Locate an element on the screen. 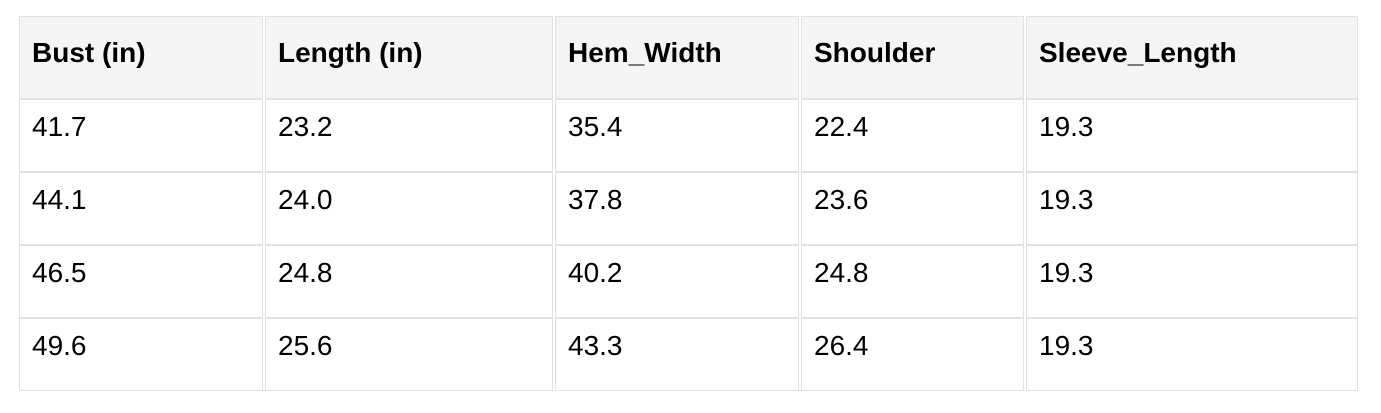 The width and height of the screenshot is (1381, 413). cell-length: 24.0 is located at coordinates (409, 208).